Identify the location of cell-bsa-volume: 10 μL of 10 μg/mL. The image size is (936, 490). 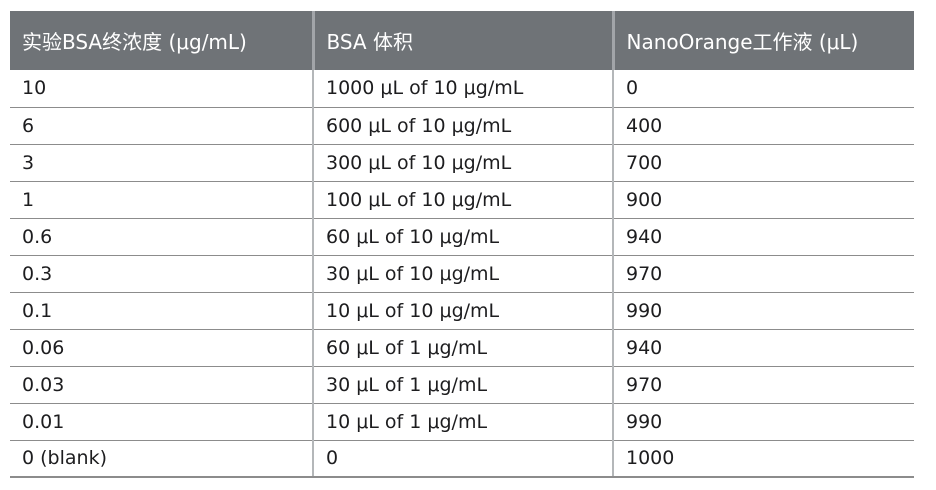
(462, 311).